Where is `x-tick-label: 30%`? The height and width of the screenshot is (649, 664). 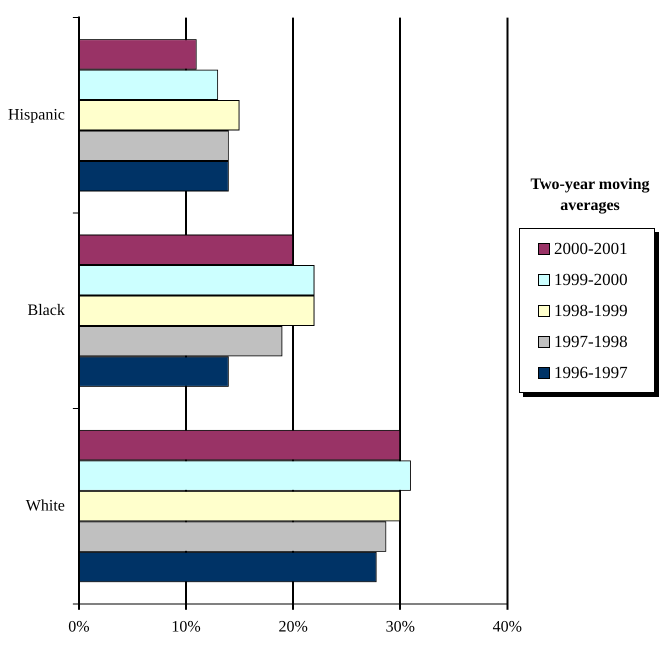 x-tick-label: 30% is located at coordinates (400, 627).